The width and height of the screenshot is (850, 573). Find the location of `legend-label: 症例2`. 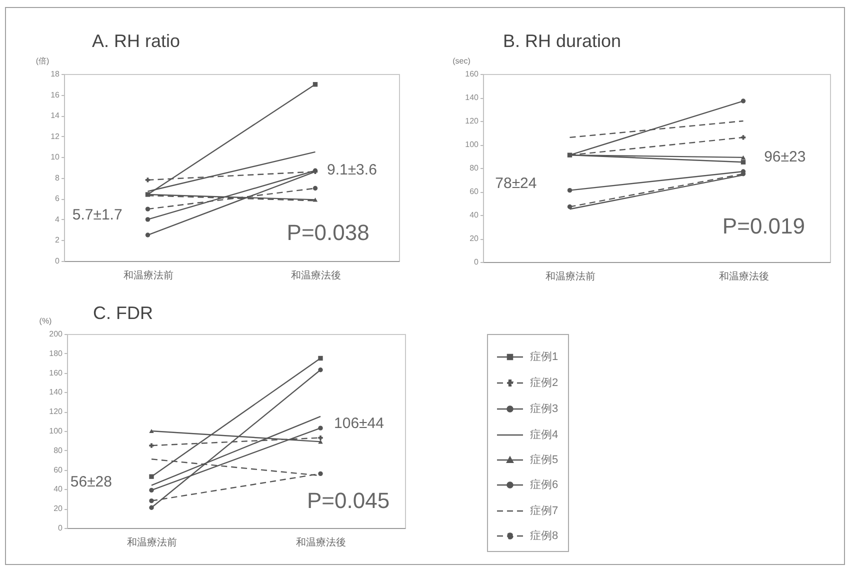

legend-label: 症例2 is located at coordinates (544, 382).